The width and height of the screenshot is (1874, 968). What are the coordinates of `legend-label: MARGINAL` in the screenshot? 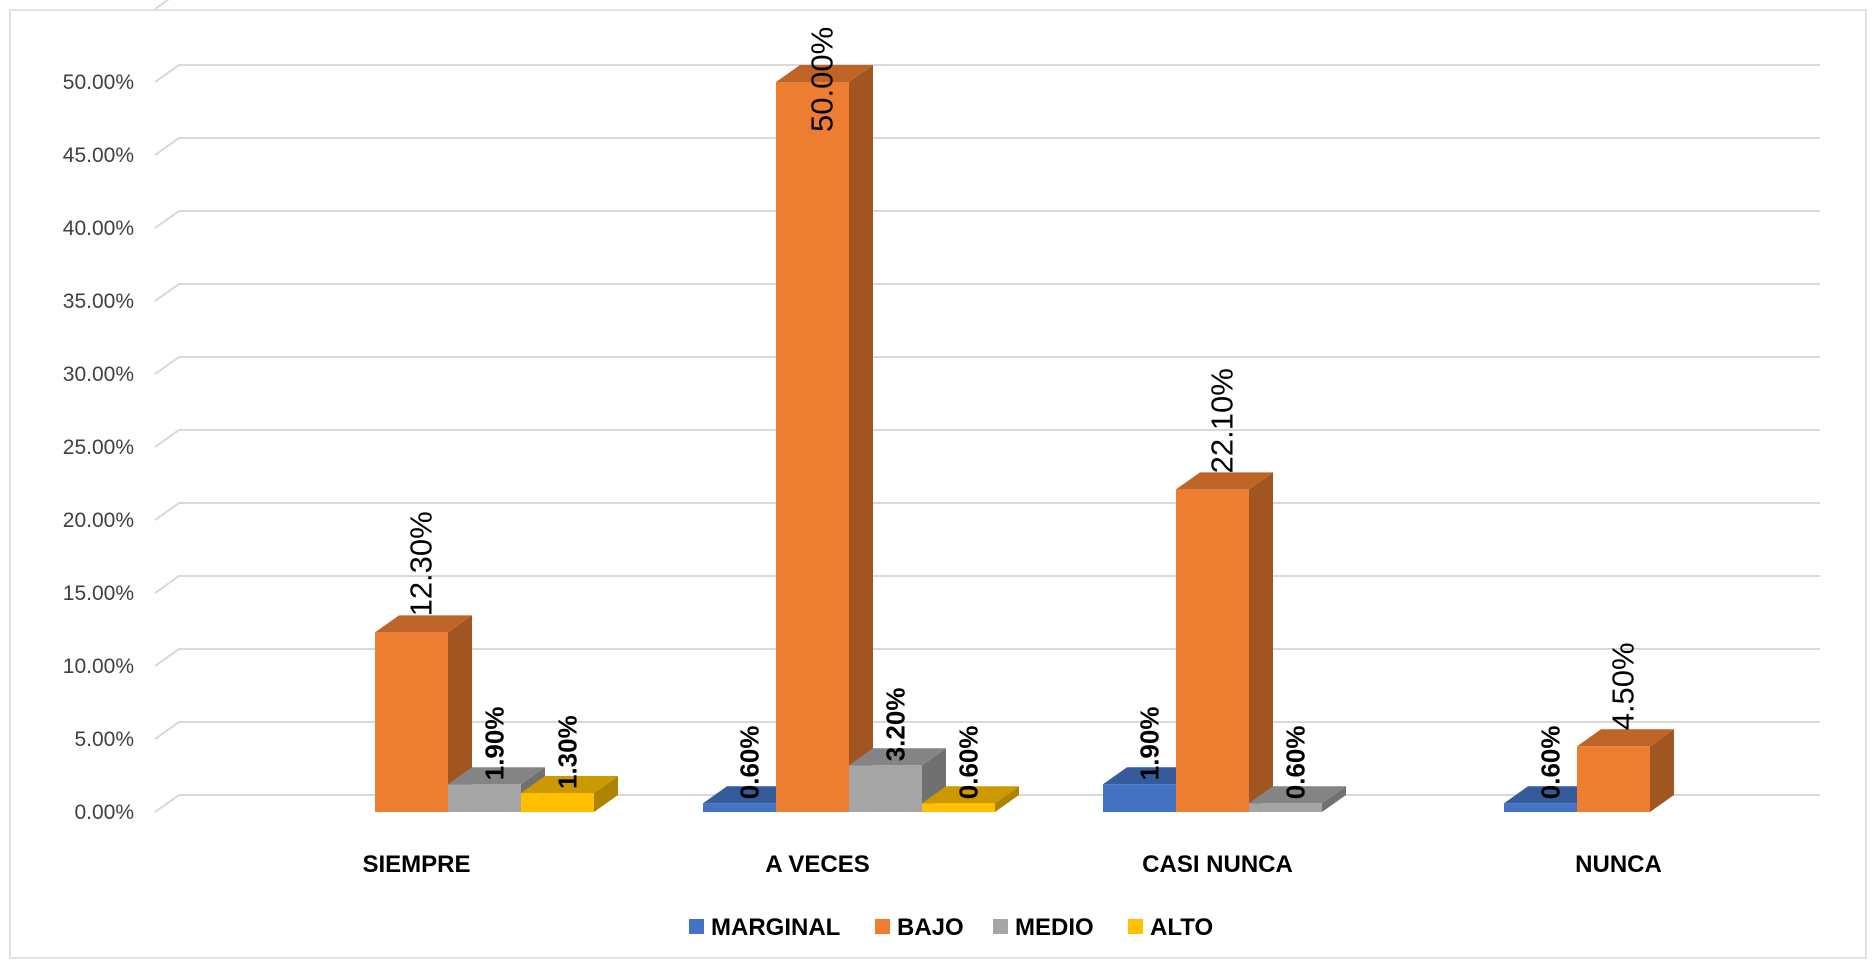 It's located at (775, 927).